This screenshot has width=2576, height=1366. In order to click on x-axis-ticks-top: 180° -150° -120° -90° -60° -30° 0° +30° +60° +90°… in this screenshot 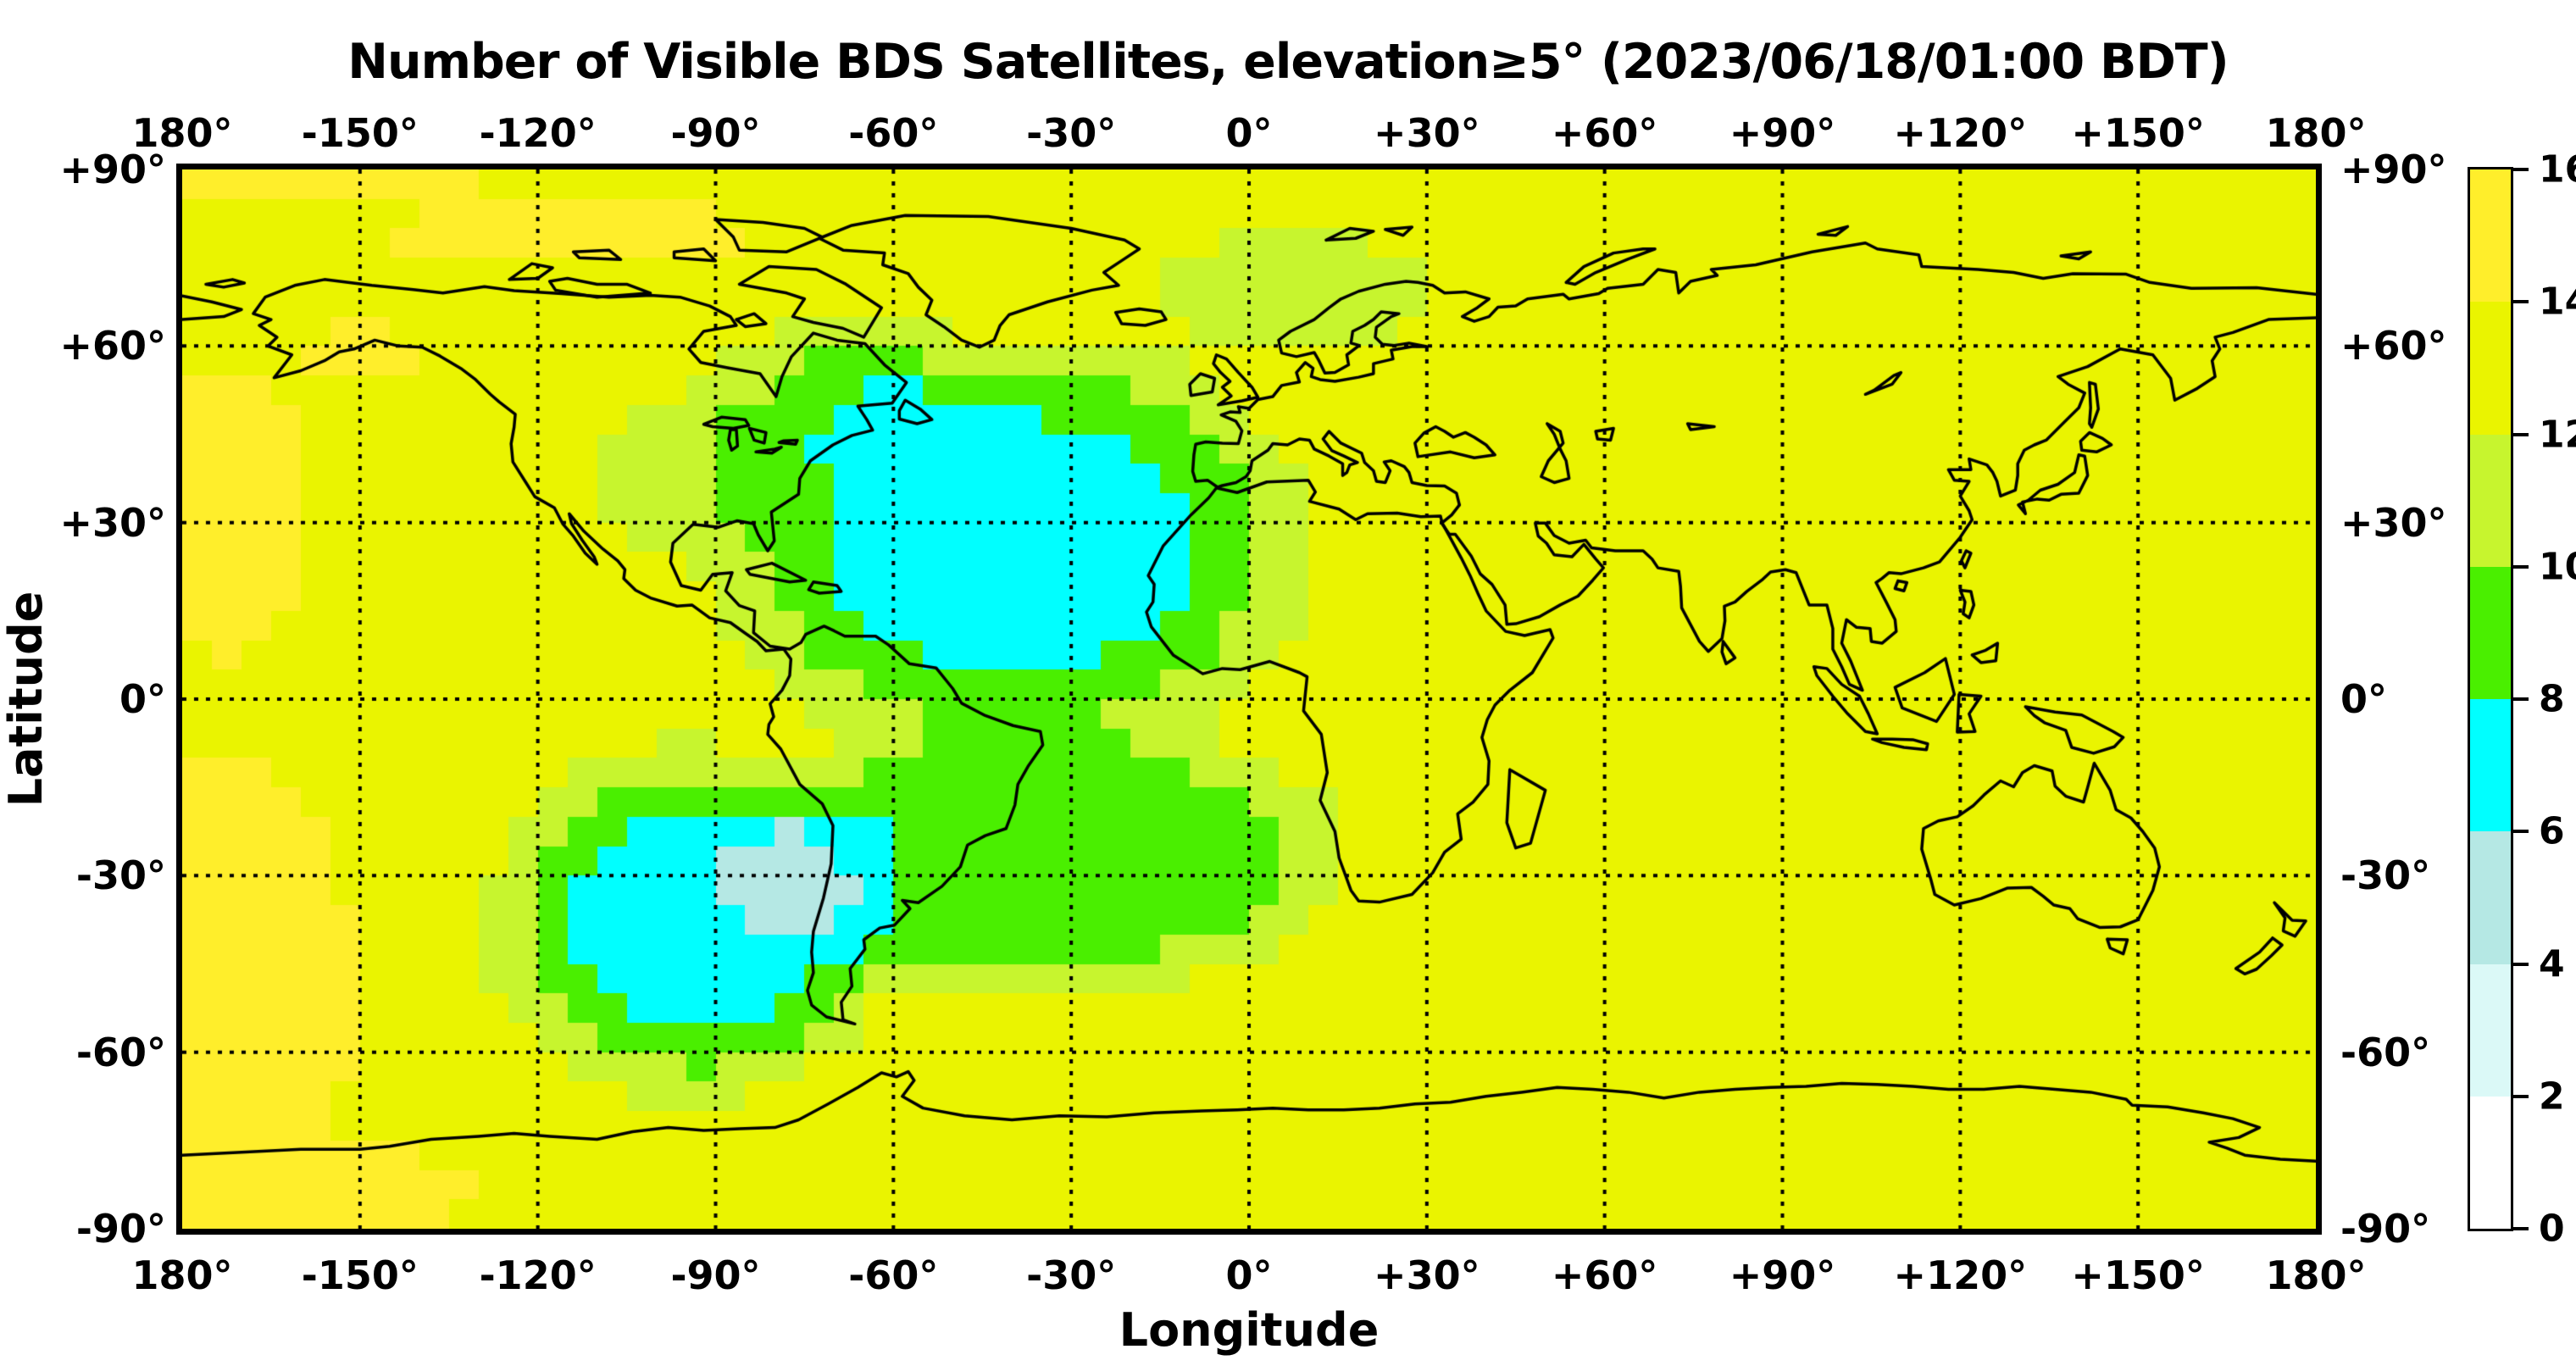, I will do `click(1248, 125)`.